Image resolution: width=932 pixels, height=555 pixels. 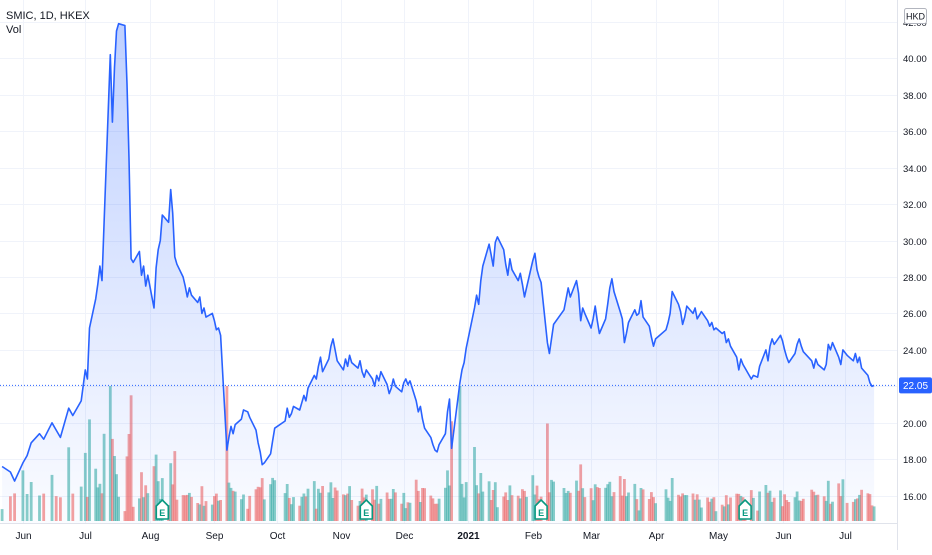 I want to click on y-tick-label: 38.00, so click(x=915, y=96).